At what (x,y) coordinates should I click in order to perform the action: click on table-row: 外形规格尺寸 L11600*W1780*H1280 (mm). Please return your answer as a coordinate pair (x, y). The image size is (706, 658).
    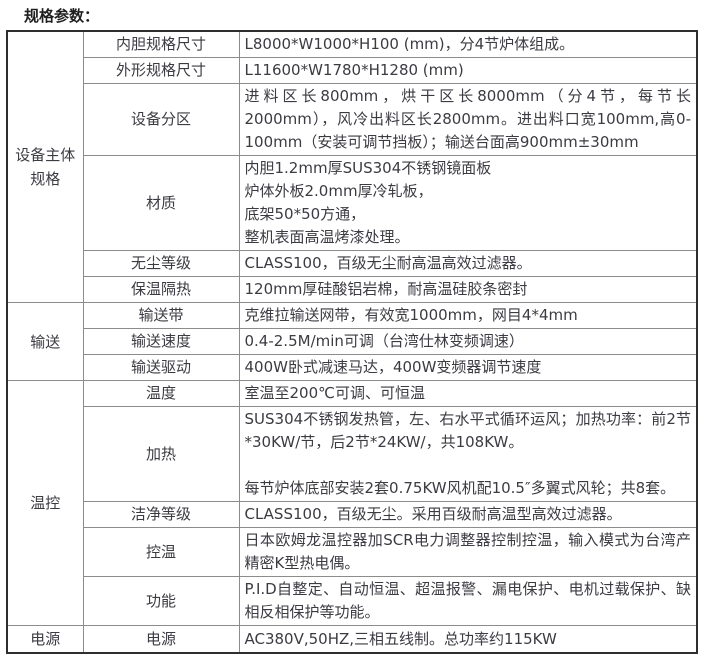
    Looking at the image, I should click on (352, 70).